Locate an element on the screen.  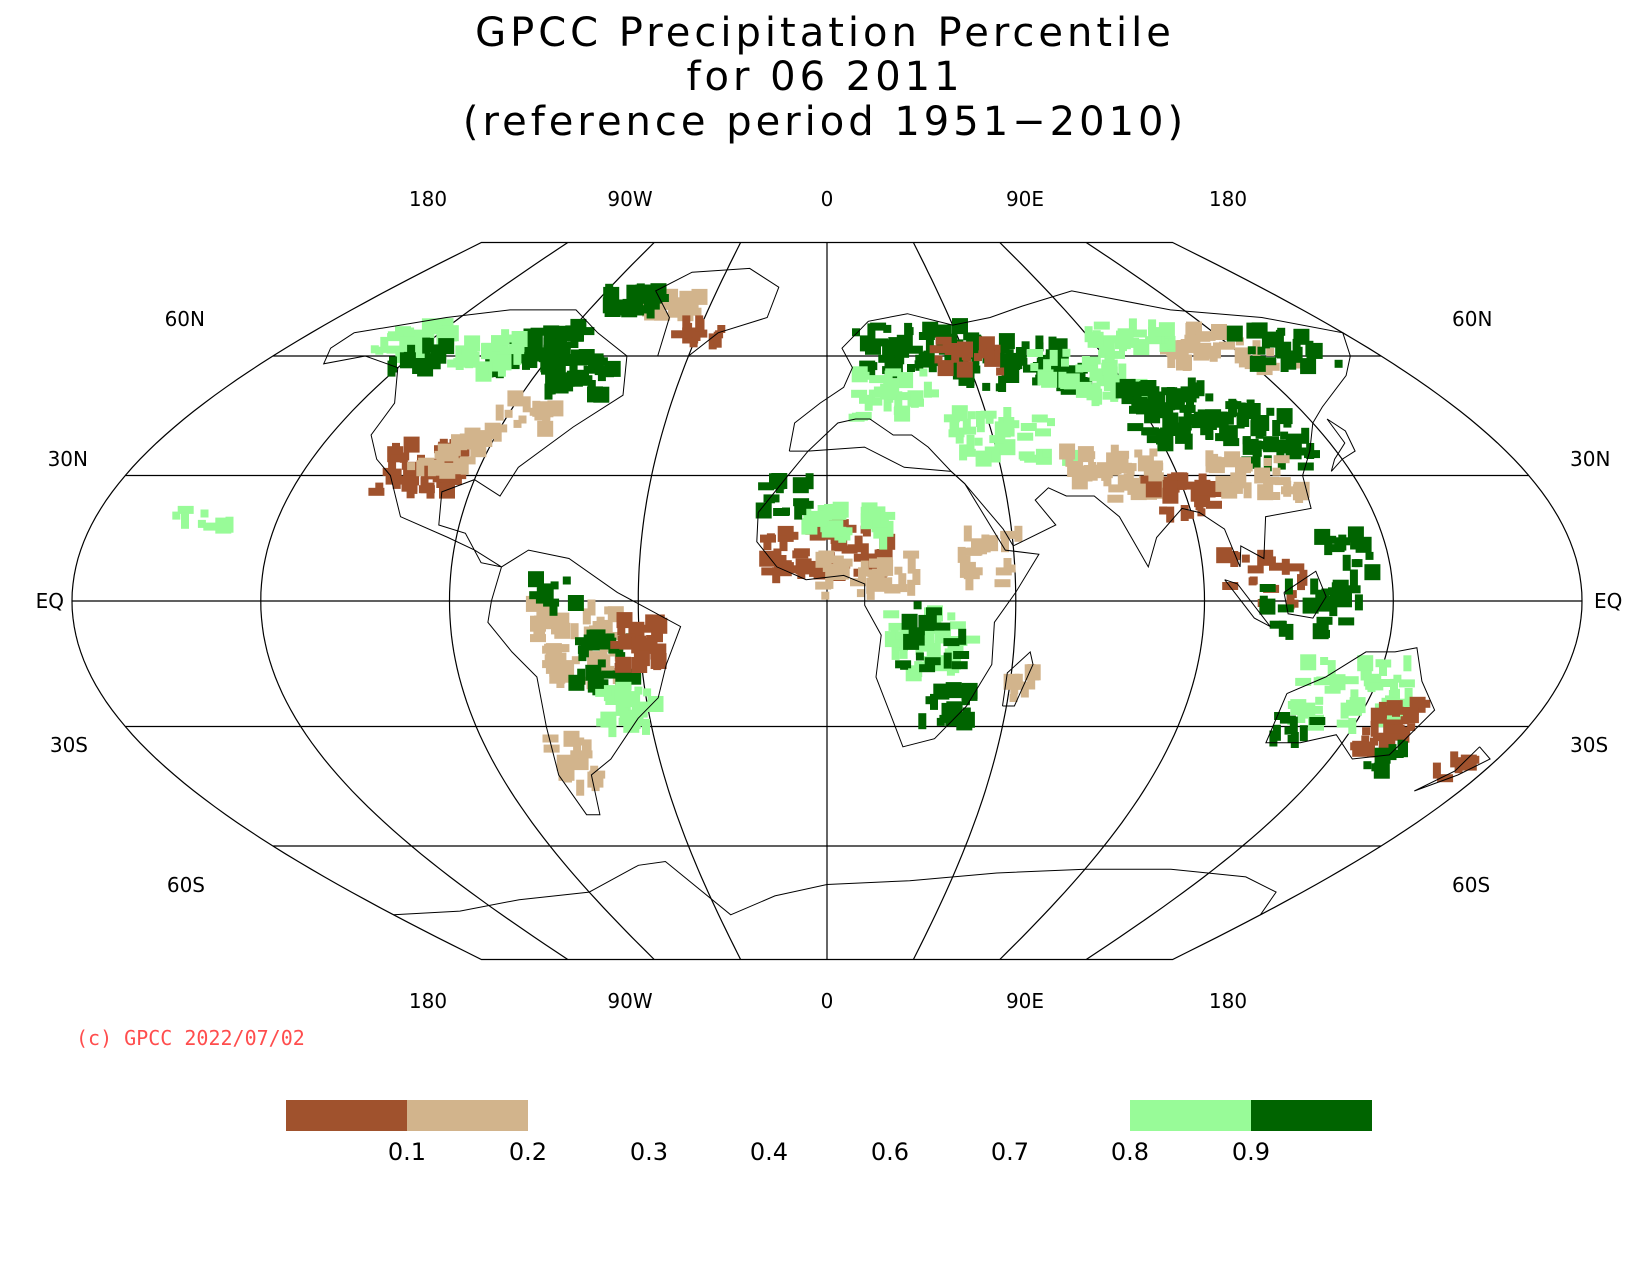
legend-tick-0.6: 0.6 is located at coordinates (890, 1152).